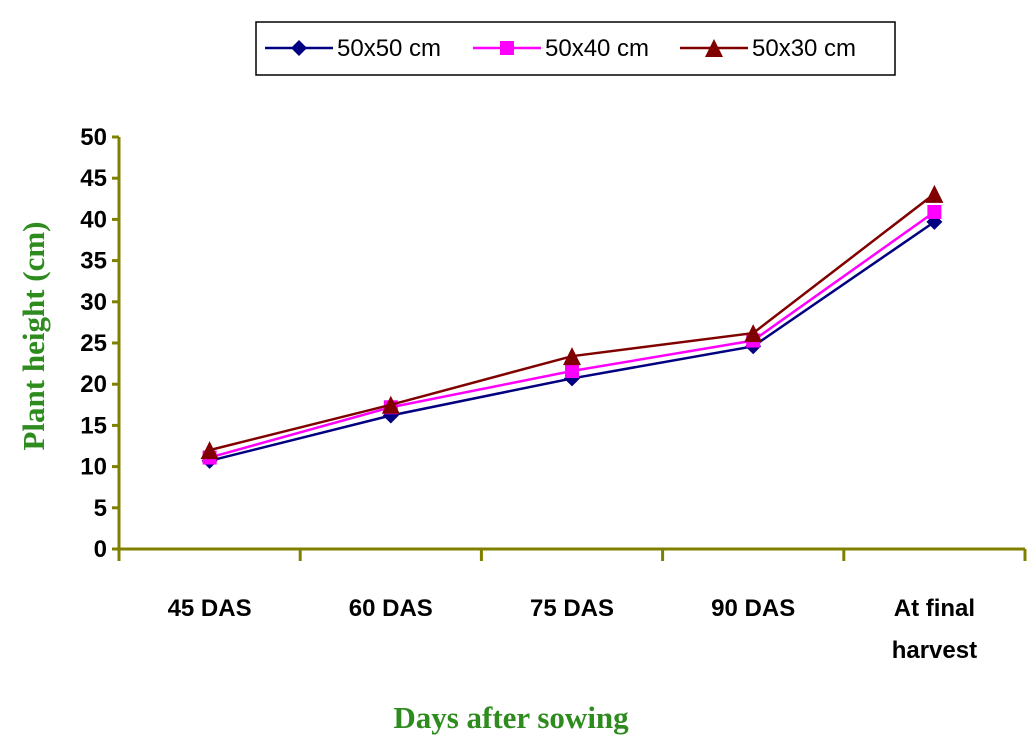  Describe the element at coordinates (93, 178) in the screenshot. I see `y-tick-label: 45` at that location.